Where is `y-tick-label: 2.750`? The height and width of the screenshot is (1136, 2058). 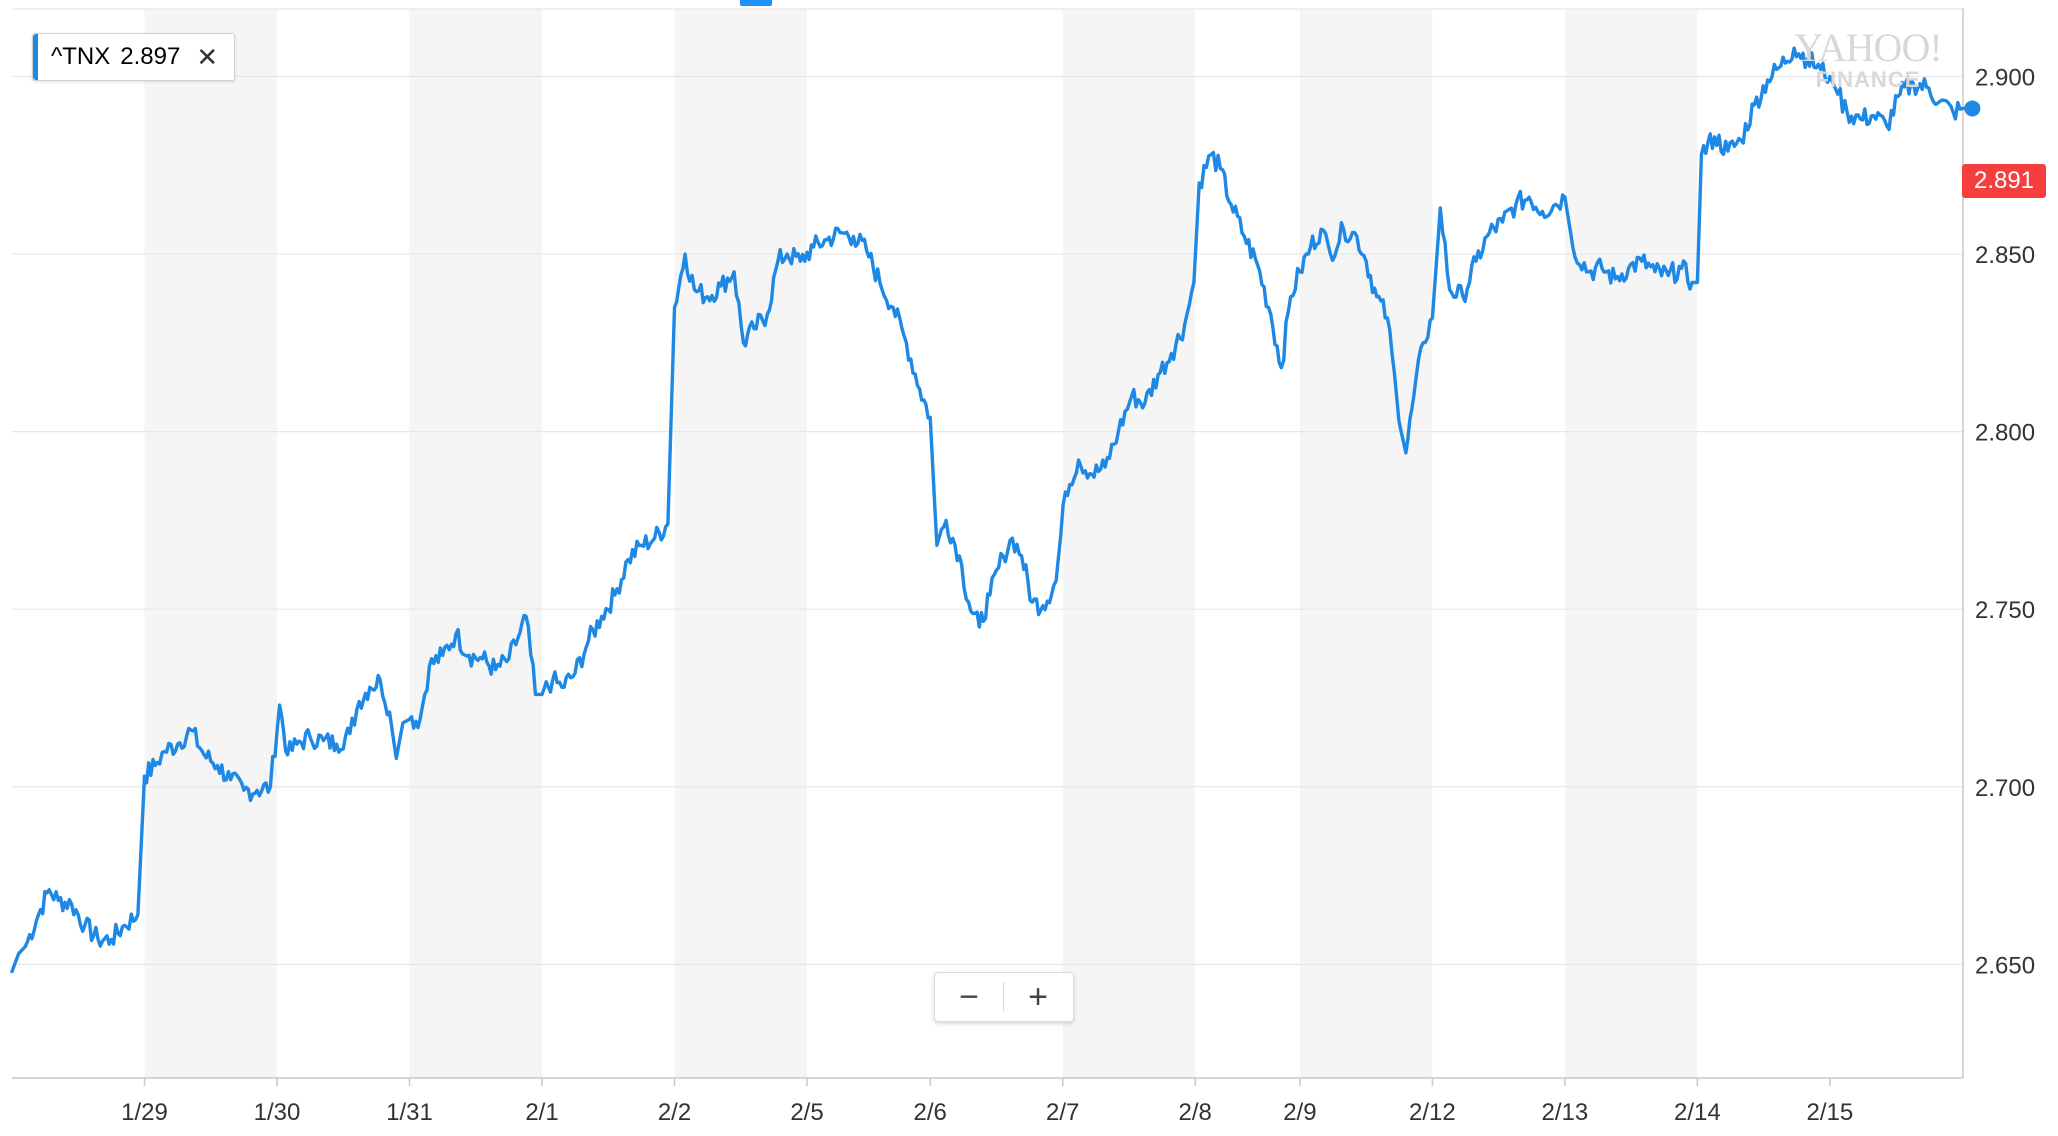 y-tick-label: 2.750 is located at coordinates (2005, 610).